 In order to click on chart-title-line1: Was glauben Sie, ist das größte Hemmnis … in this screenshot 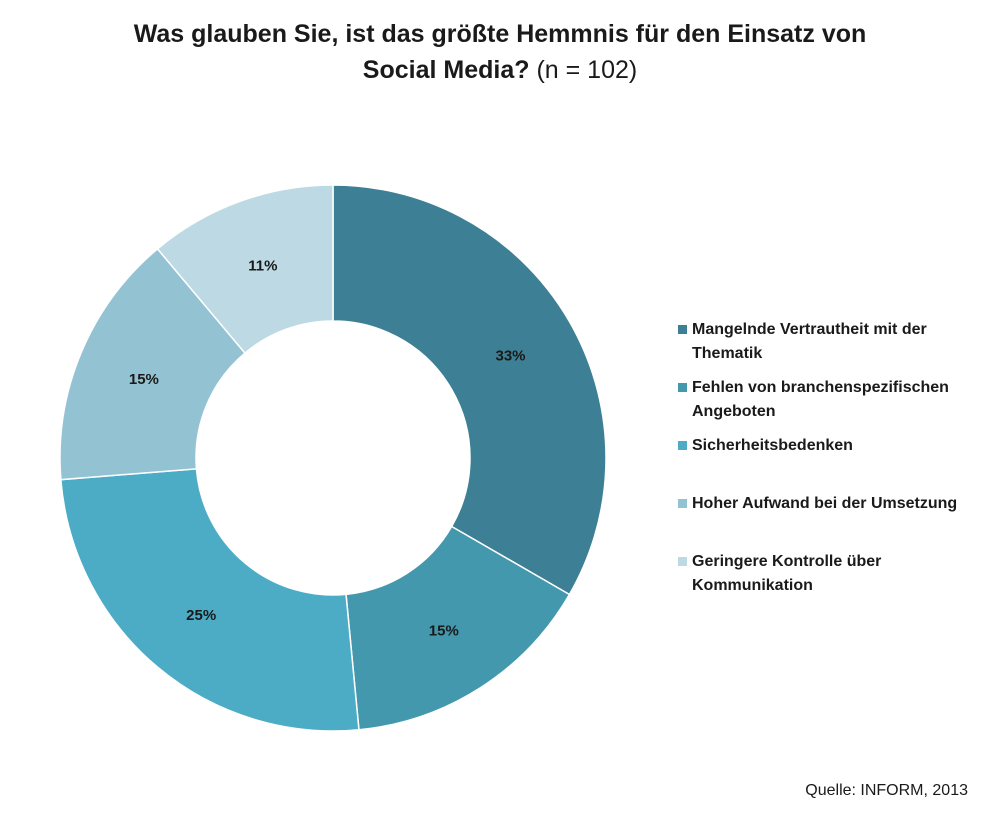, I will do `click(500, 34)`.